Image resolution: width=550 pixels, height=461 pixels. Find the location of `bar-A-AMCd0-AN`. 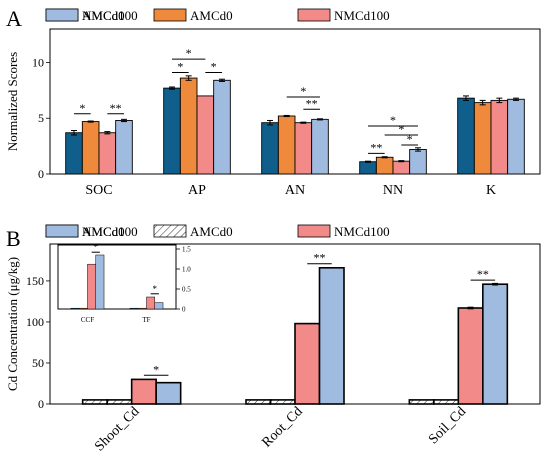

bar-A-AMCd0-AN is located at coordinates (286, 145).